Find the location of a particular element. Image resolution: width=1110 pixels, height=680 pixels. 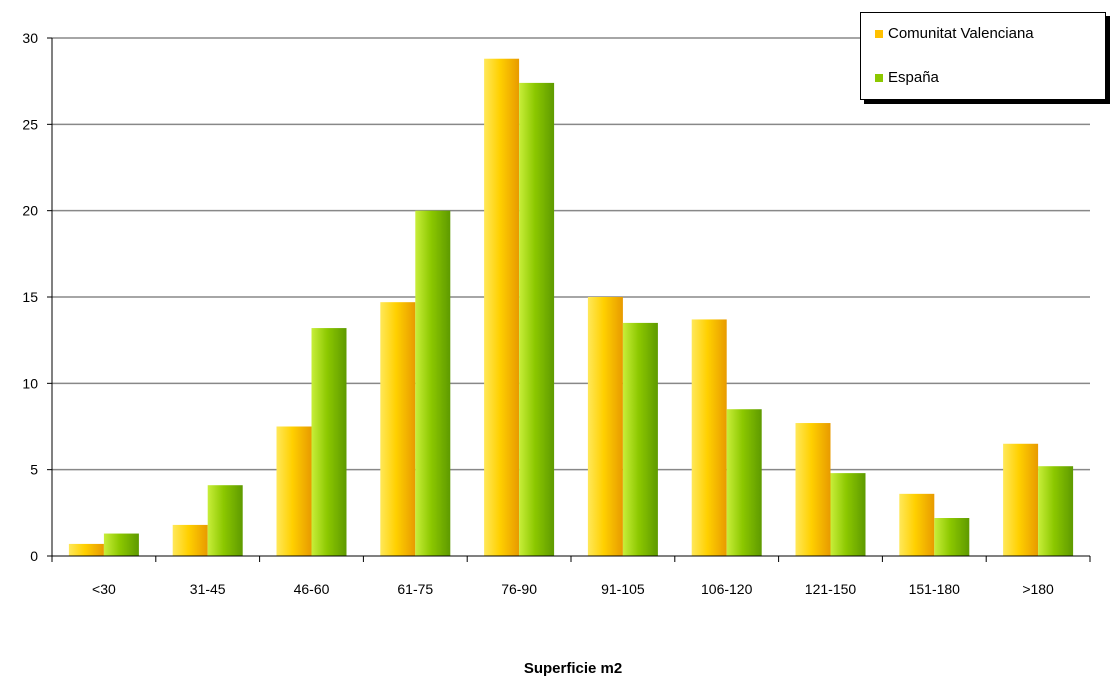

x-tick-label: 61-75 is located at coordinates (415, 589).